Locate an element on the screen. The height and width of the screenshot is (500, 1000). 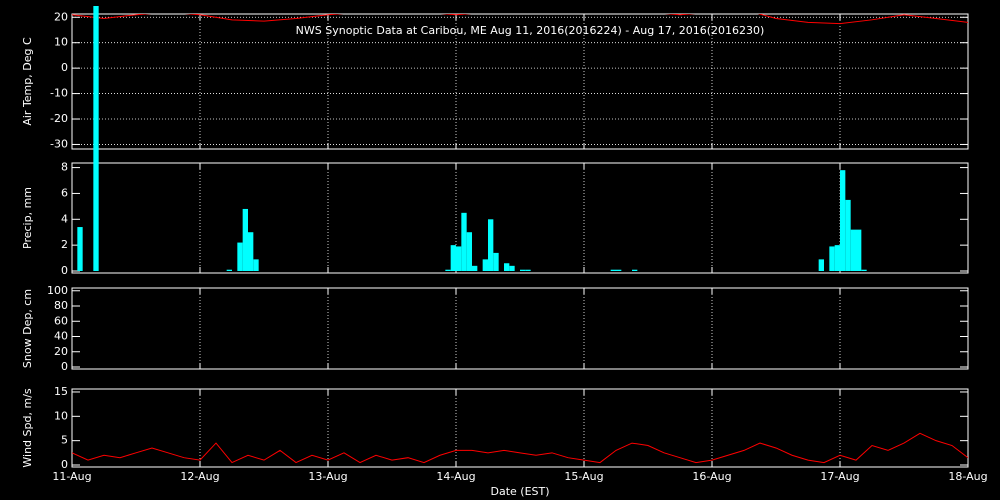
x-tick-label: 18-Aug is located at coordinates (967, 476).